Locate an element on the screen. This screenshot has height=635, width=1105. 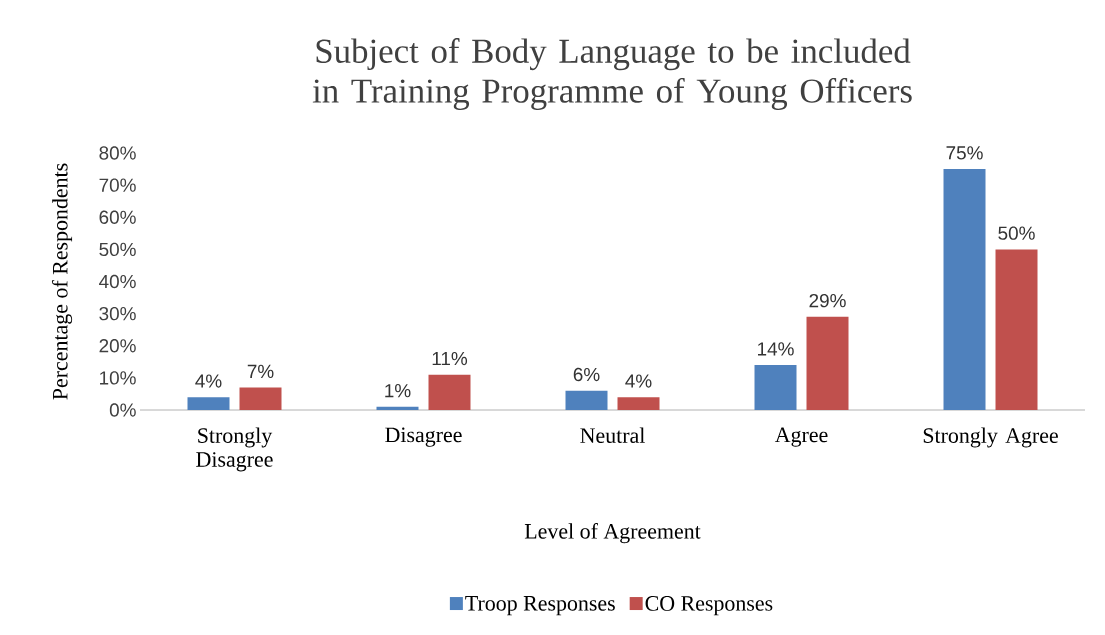
x-tick-label: Strongly Disagree is located at coordinates (234, 449).